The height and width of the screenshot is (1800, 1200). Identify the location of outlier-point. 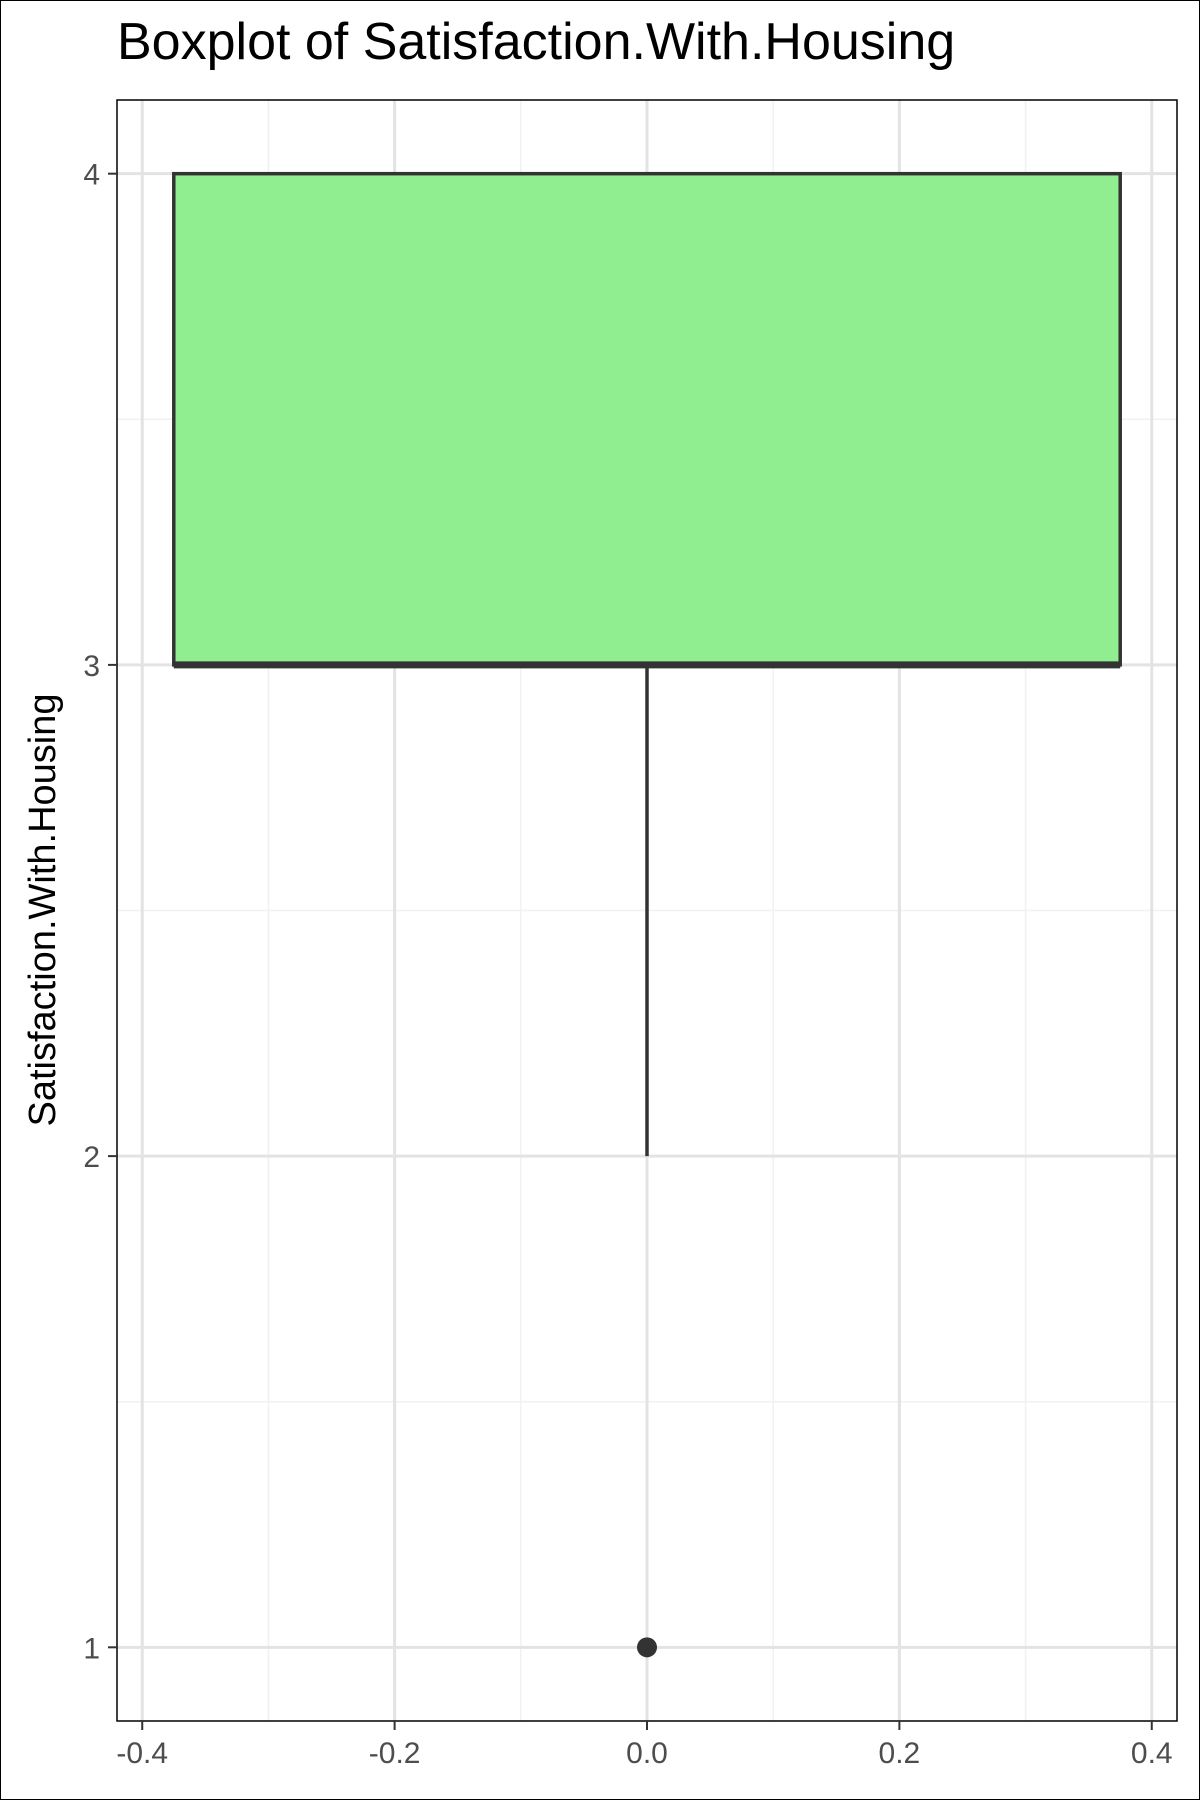
(647, 1647).